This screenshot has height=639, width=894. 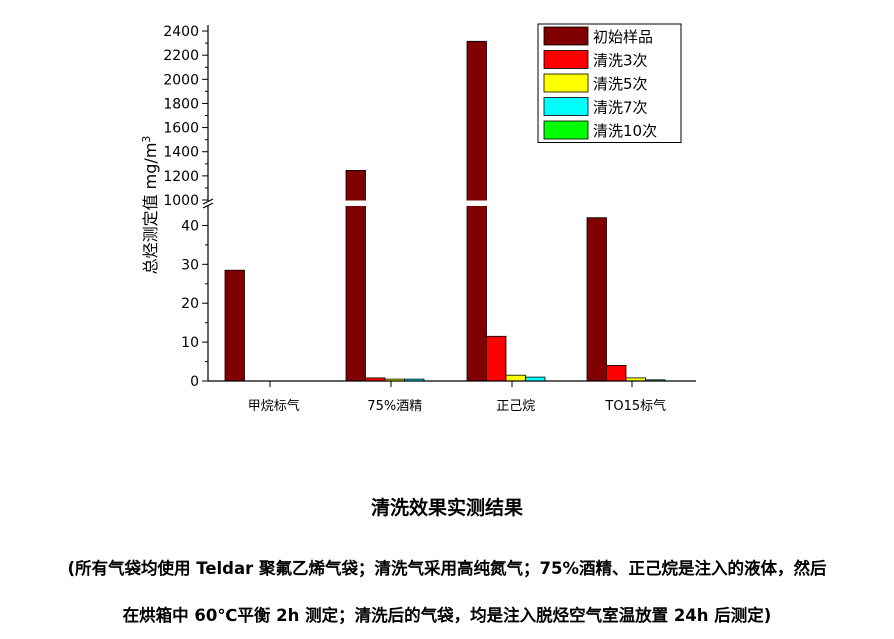 I want to click on caption-title: 清洗效果实测结果, so click(x=446, y=508).